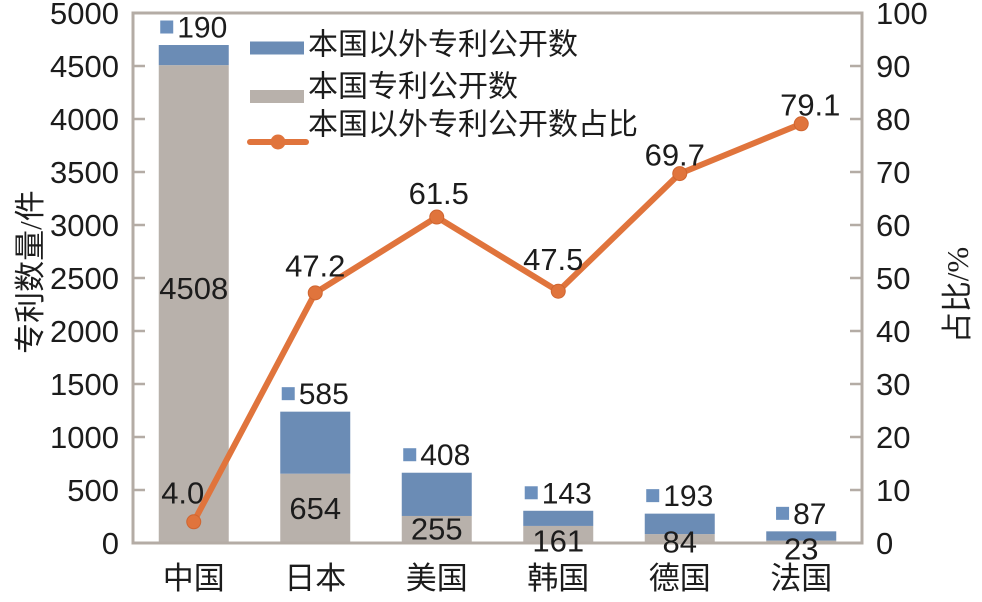 The height and width of the screenshot is (602, 982). Describe the element at coordinates (315, 578) in the screenshot. I see `category-label-1: 日本` at that location.